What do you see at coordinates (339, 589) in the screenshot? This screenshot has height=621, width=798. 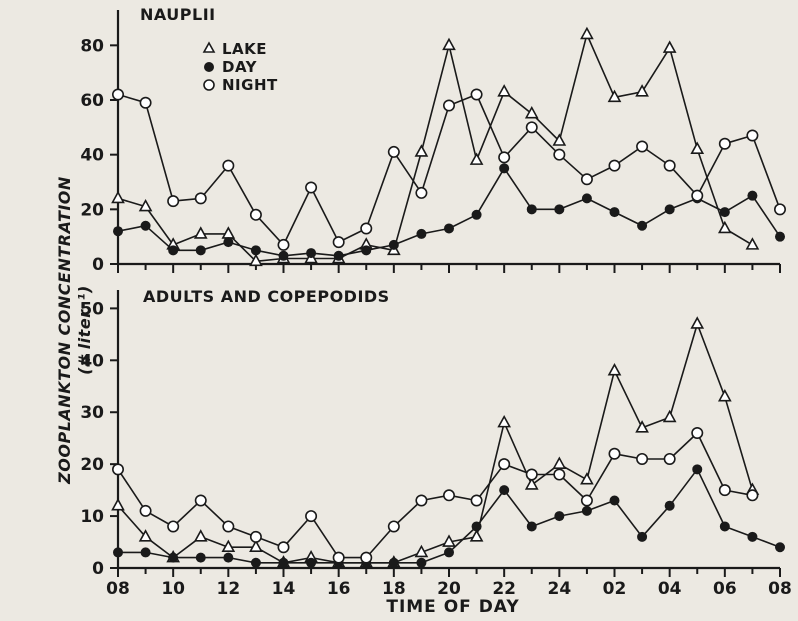 I see `x-tick-label: 16` at bounding box center [339, 589].